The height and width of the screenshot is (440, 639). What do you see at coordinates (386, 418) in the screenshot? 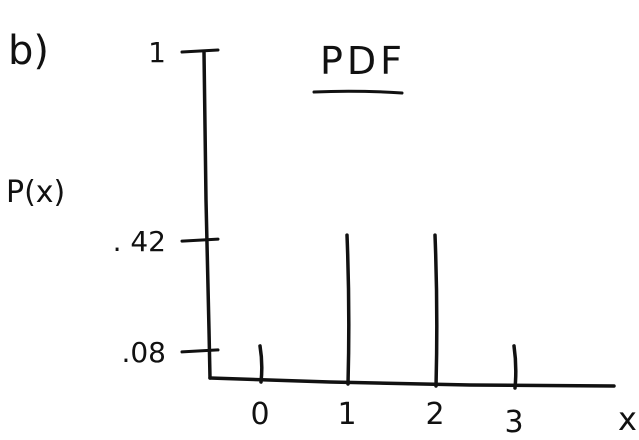
I see `x-ticks: 0 1 2 3` at bounding box center [386, 418].